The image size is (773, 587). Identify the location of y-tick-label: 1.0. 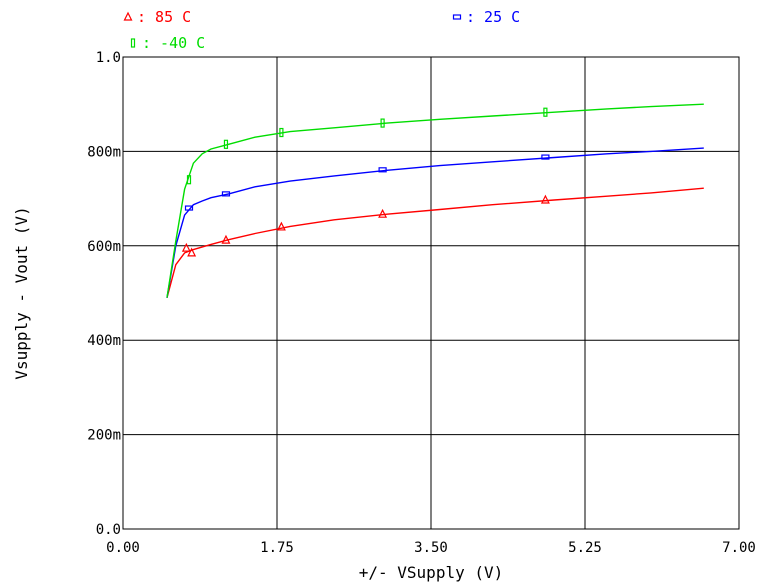
(108, 58).